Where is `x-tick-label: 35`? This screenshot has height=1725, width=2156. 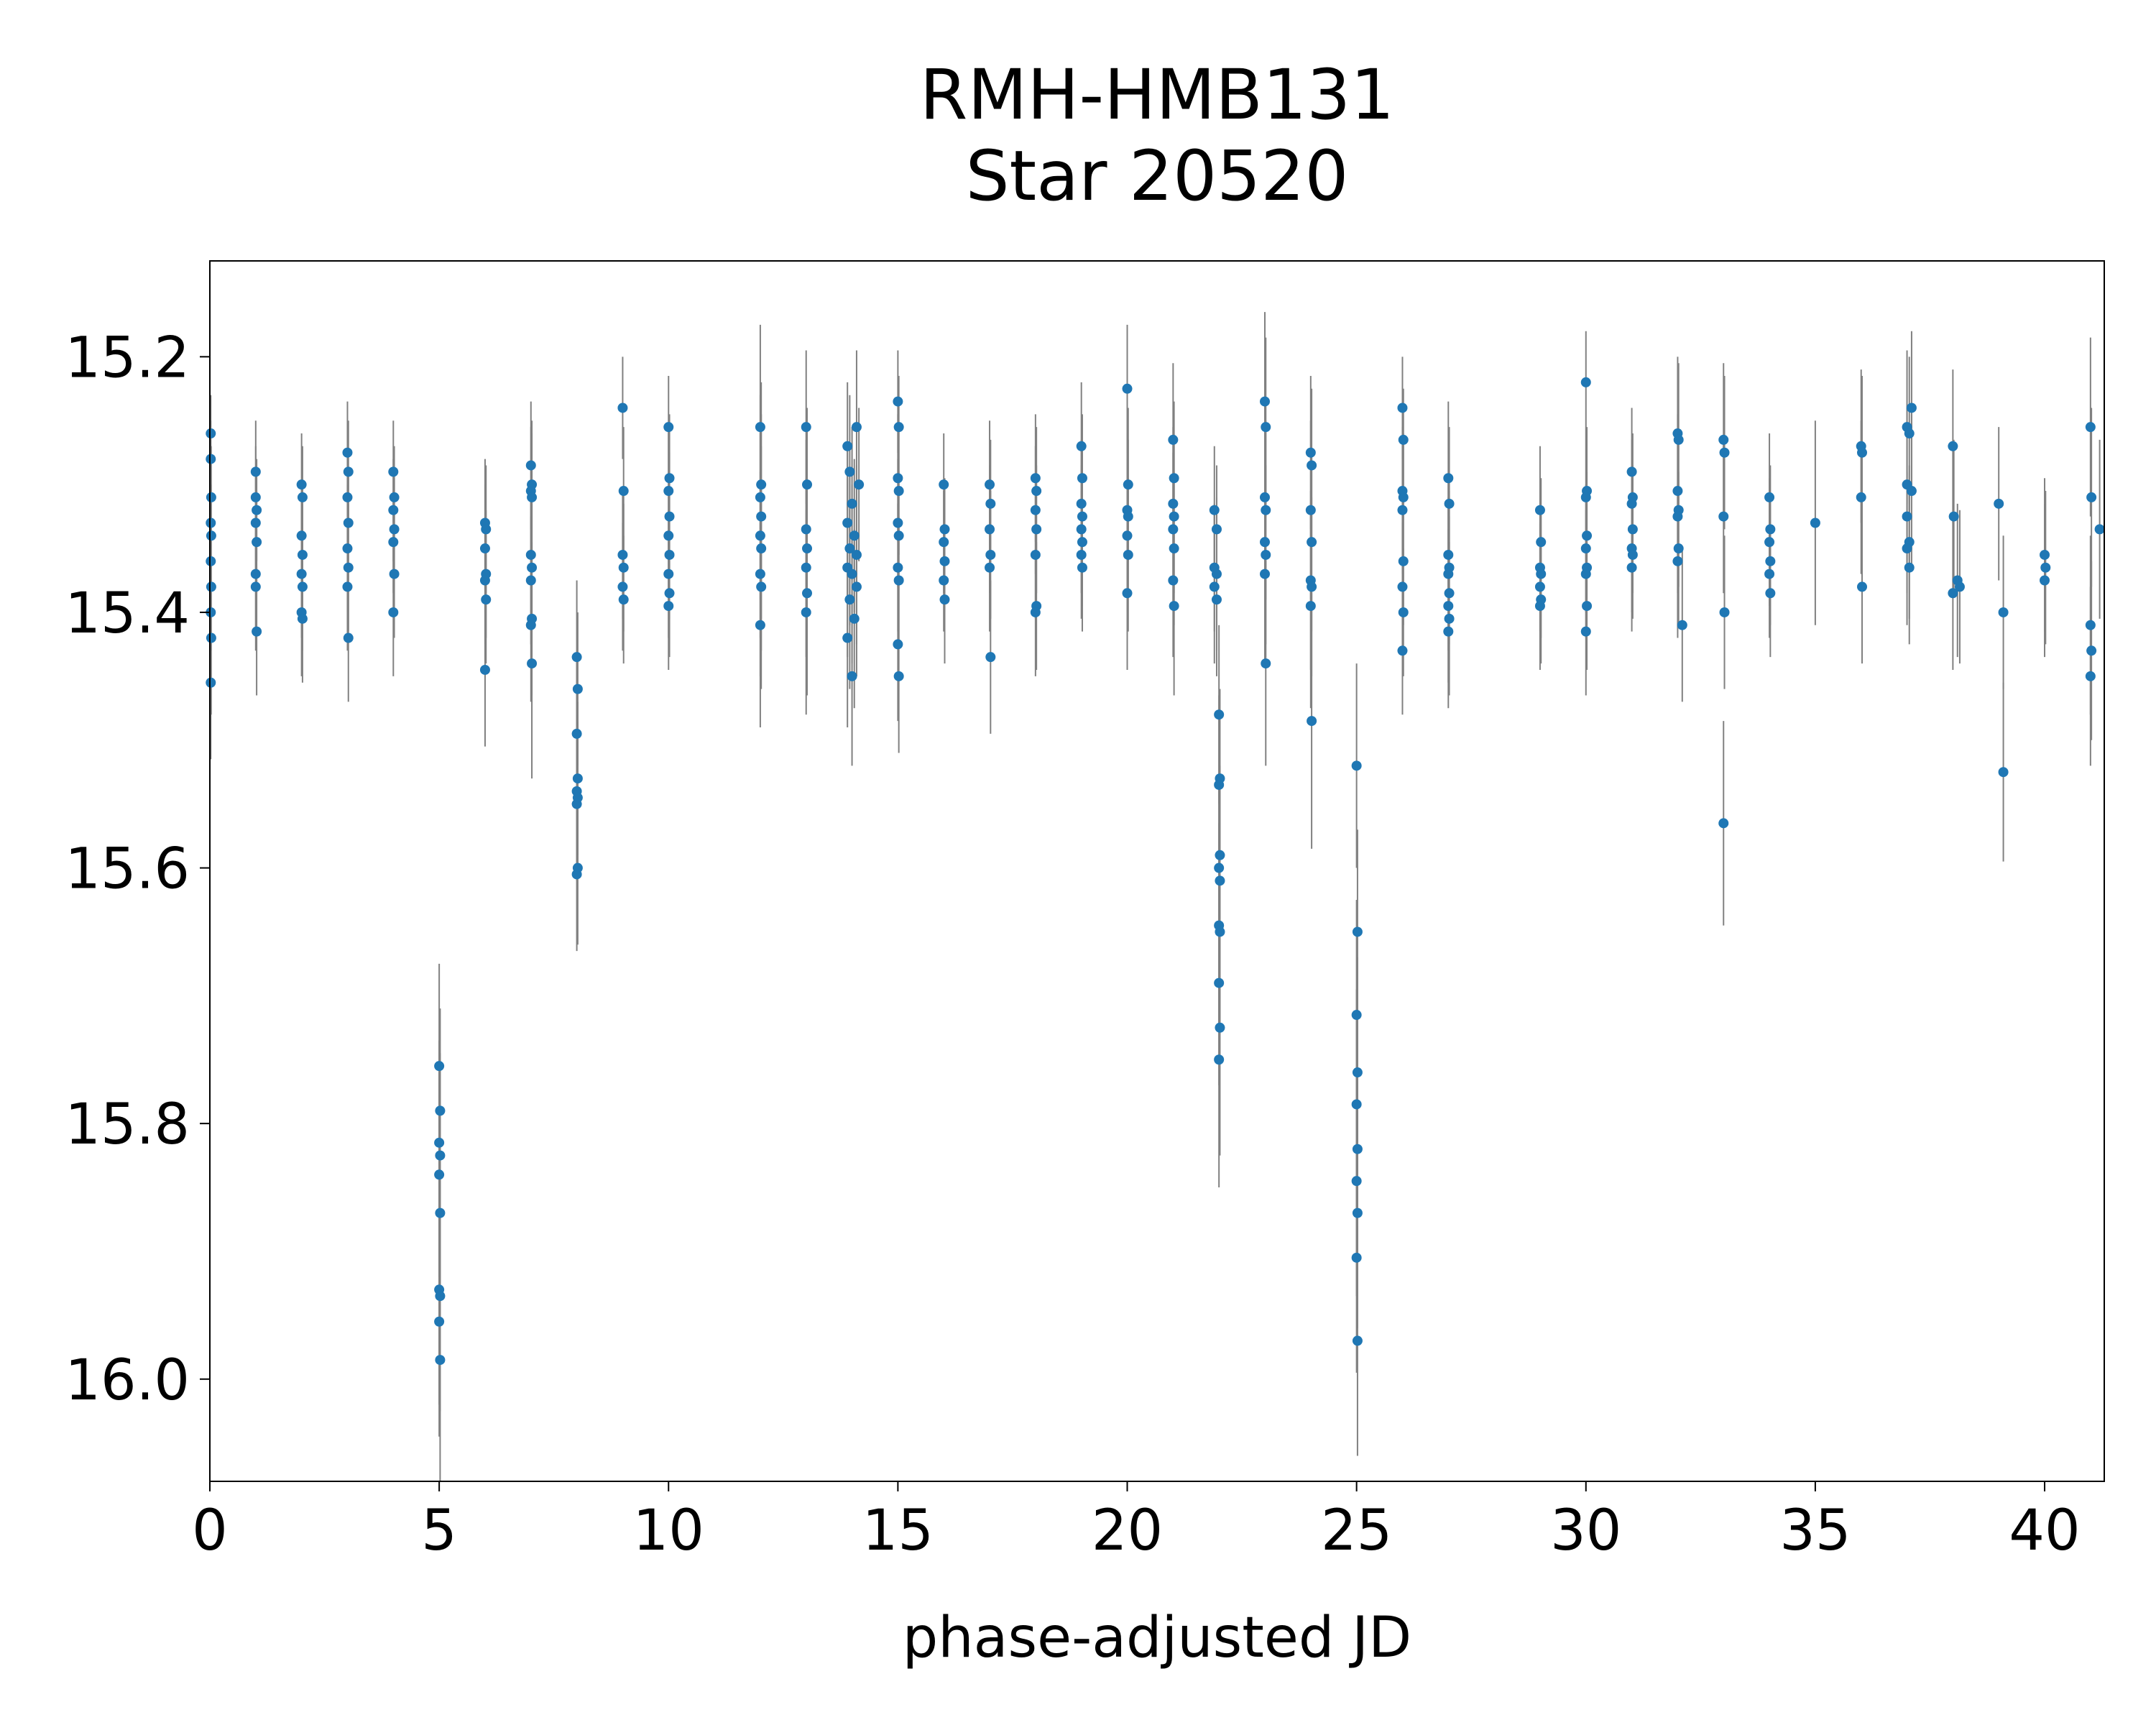 x-tick-label: 35 is located at coordinates (1815, 1531).